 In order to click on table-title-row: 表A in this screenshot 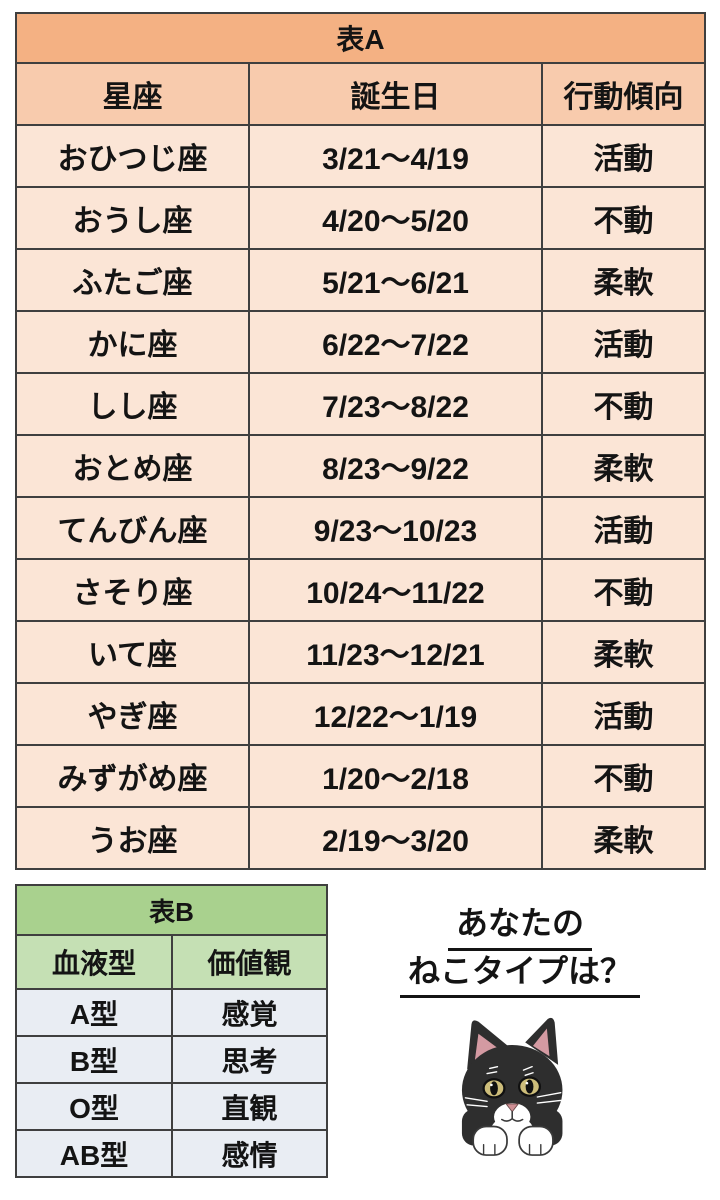, I will do `click(360, 38)`.